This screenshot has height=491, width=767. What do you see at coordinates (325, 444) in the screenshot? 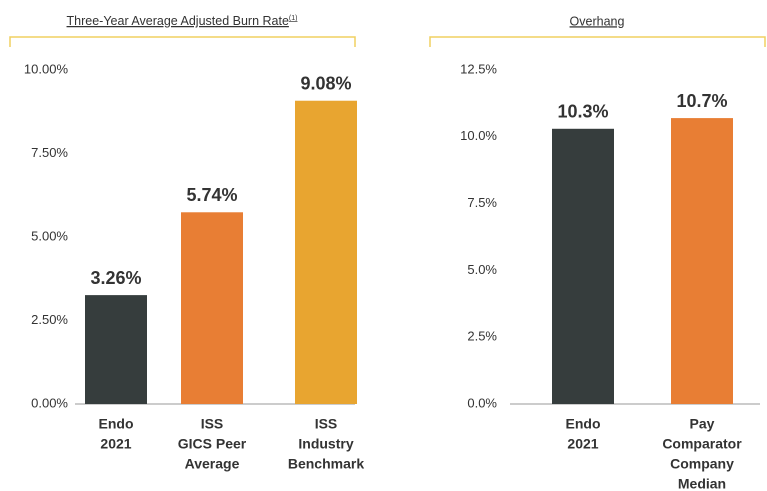
I see `x-tick-label: Industry` at bounding box center [325, 444].